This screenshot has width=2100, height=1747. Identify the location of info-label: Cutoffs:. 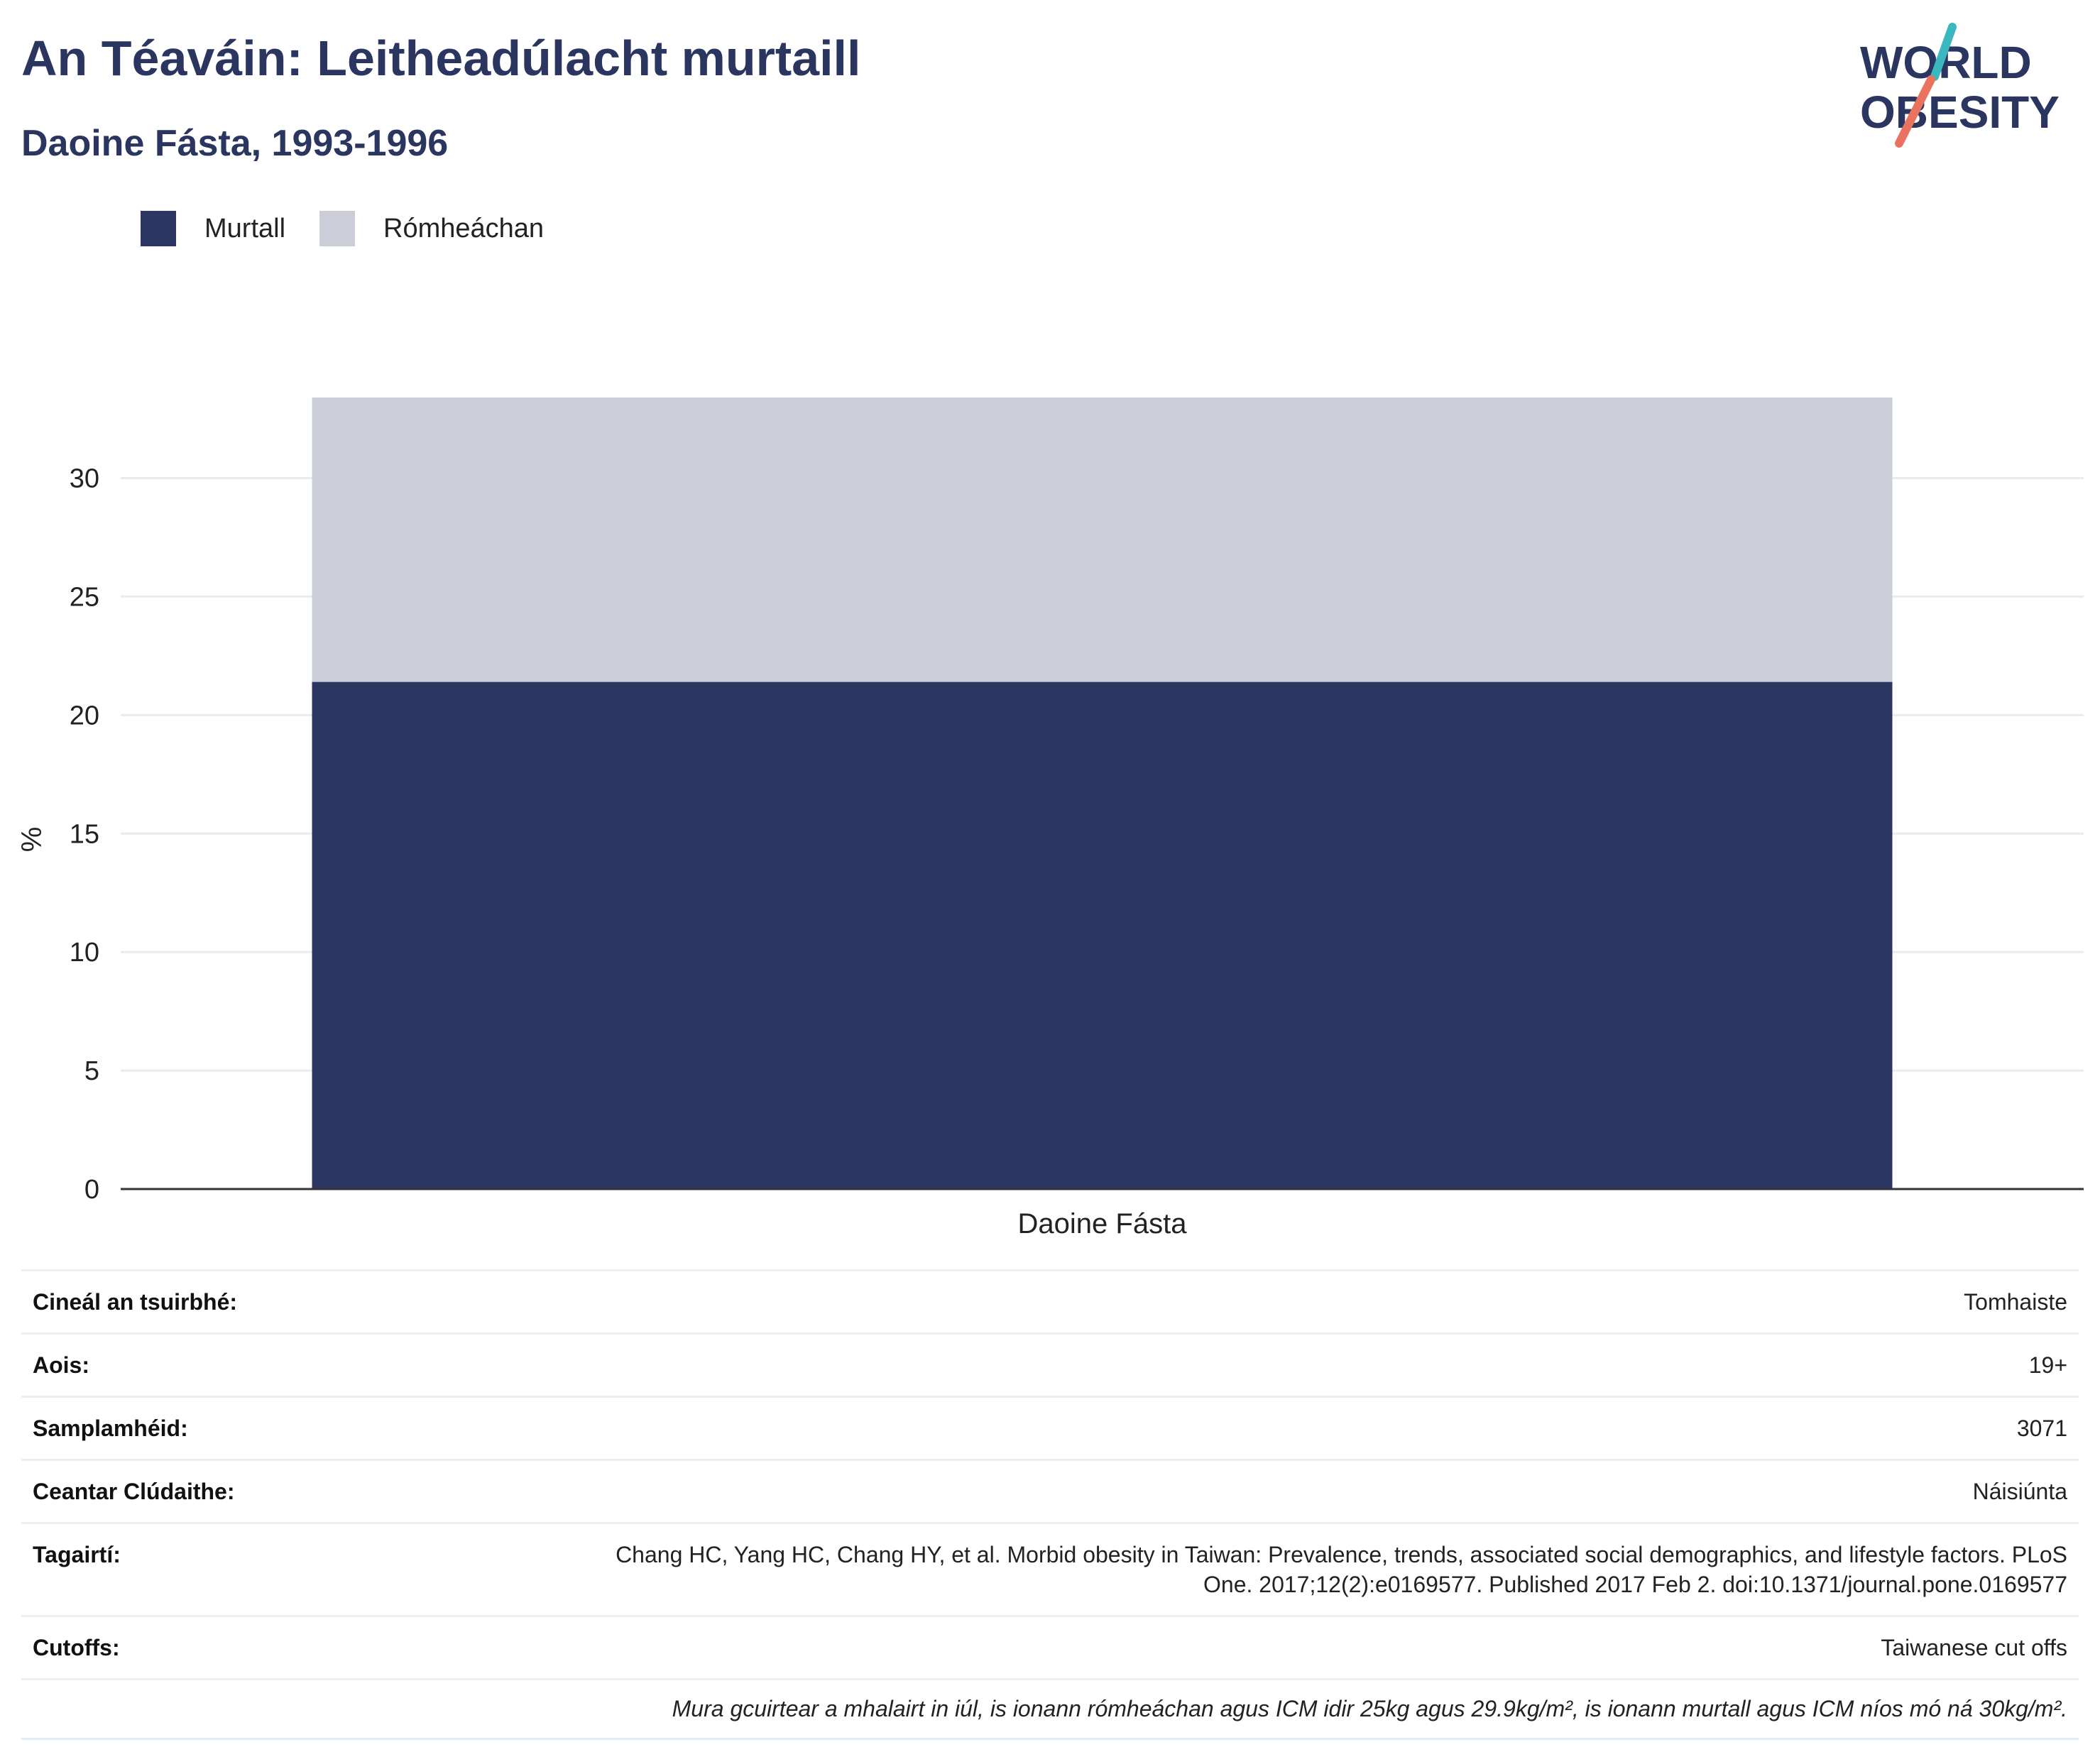
(76, 1647).